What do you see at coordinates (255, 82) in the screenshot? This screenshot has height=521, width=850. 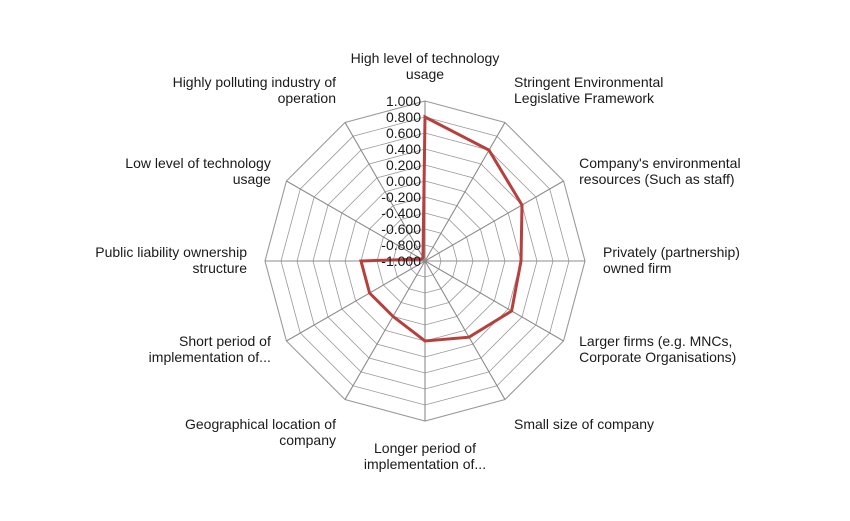 I see `category-label-line: Highly polluting industry of` at bounding box center [255, 82].